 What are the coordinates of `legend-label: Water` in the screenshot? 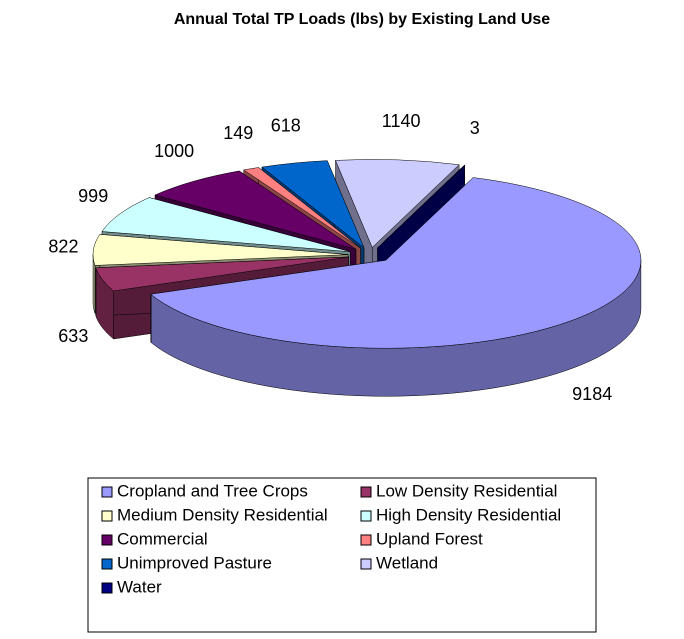 It's located at (139, 586).